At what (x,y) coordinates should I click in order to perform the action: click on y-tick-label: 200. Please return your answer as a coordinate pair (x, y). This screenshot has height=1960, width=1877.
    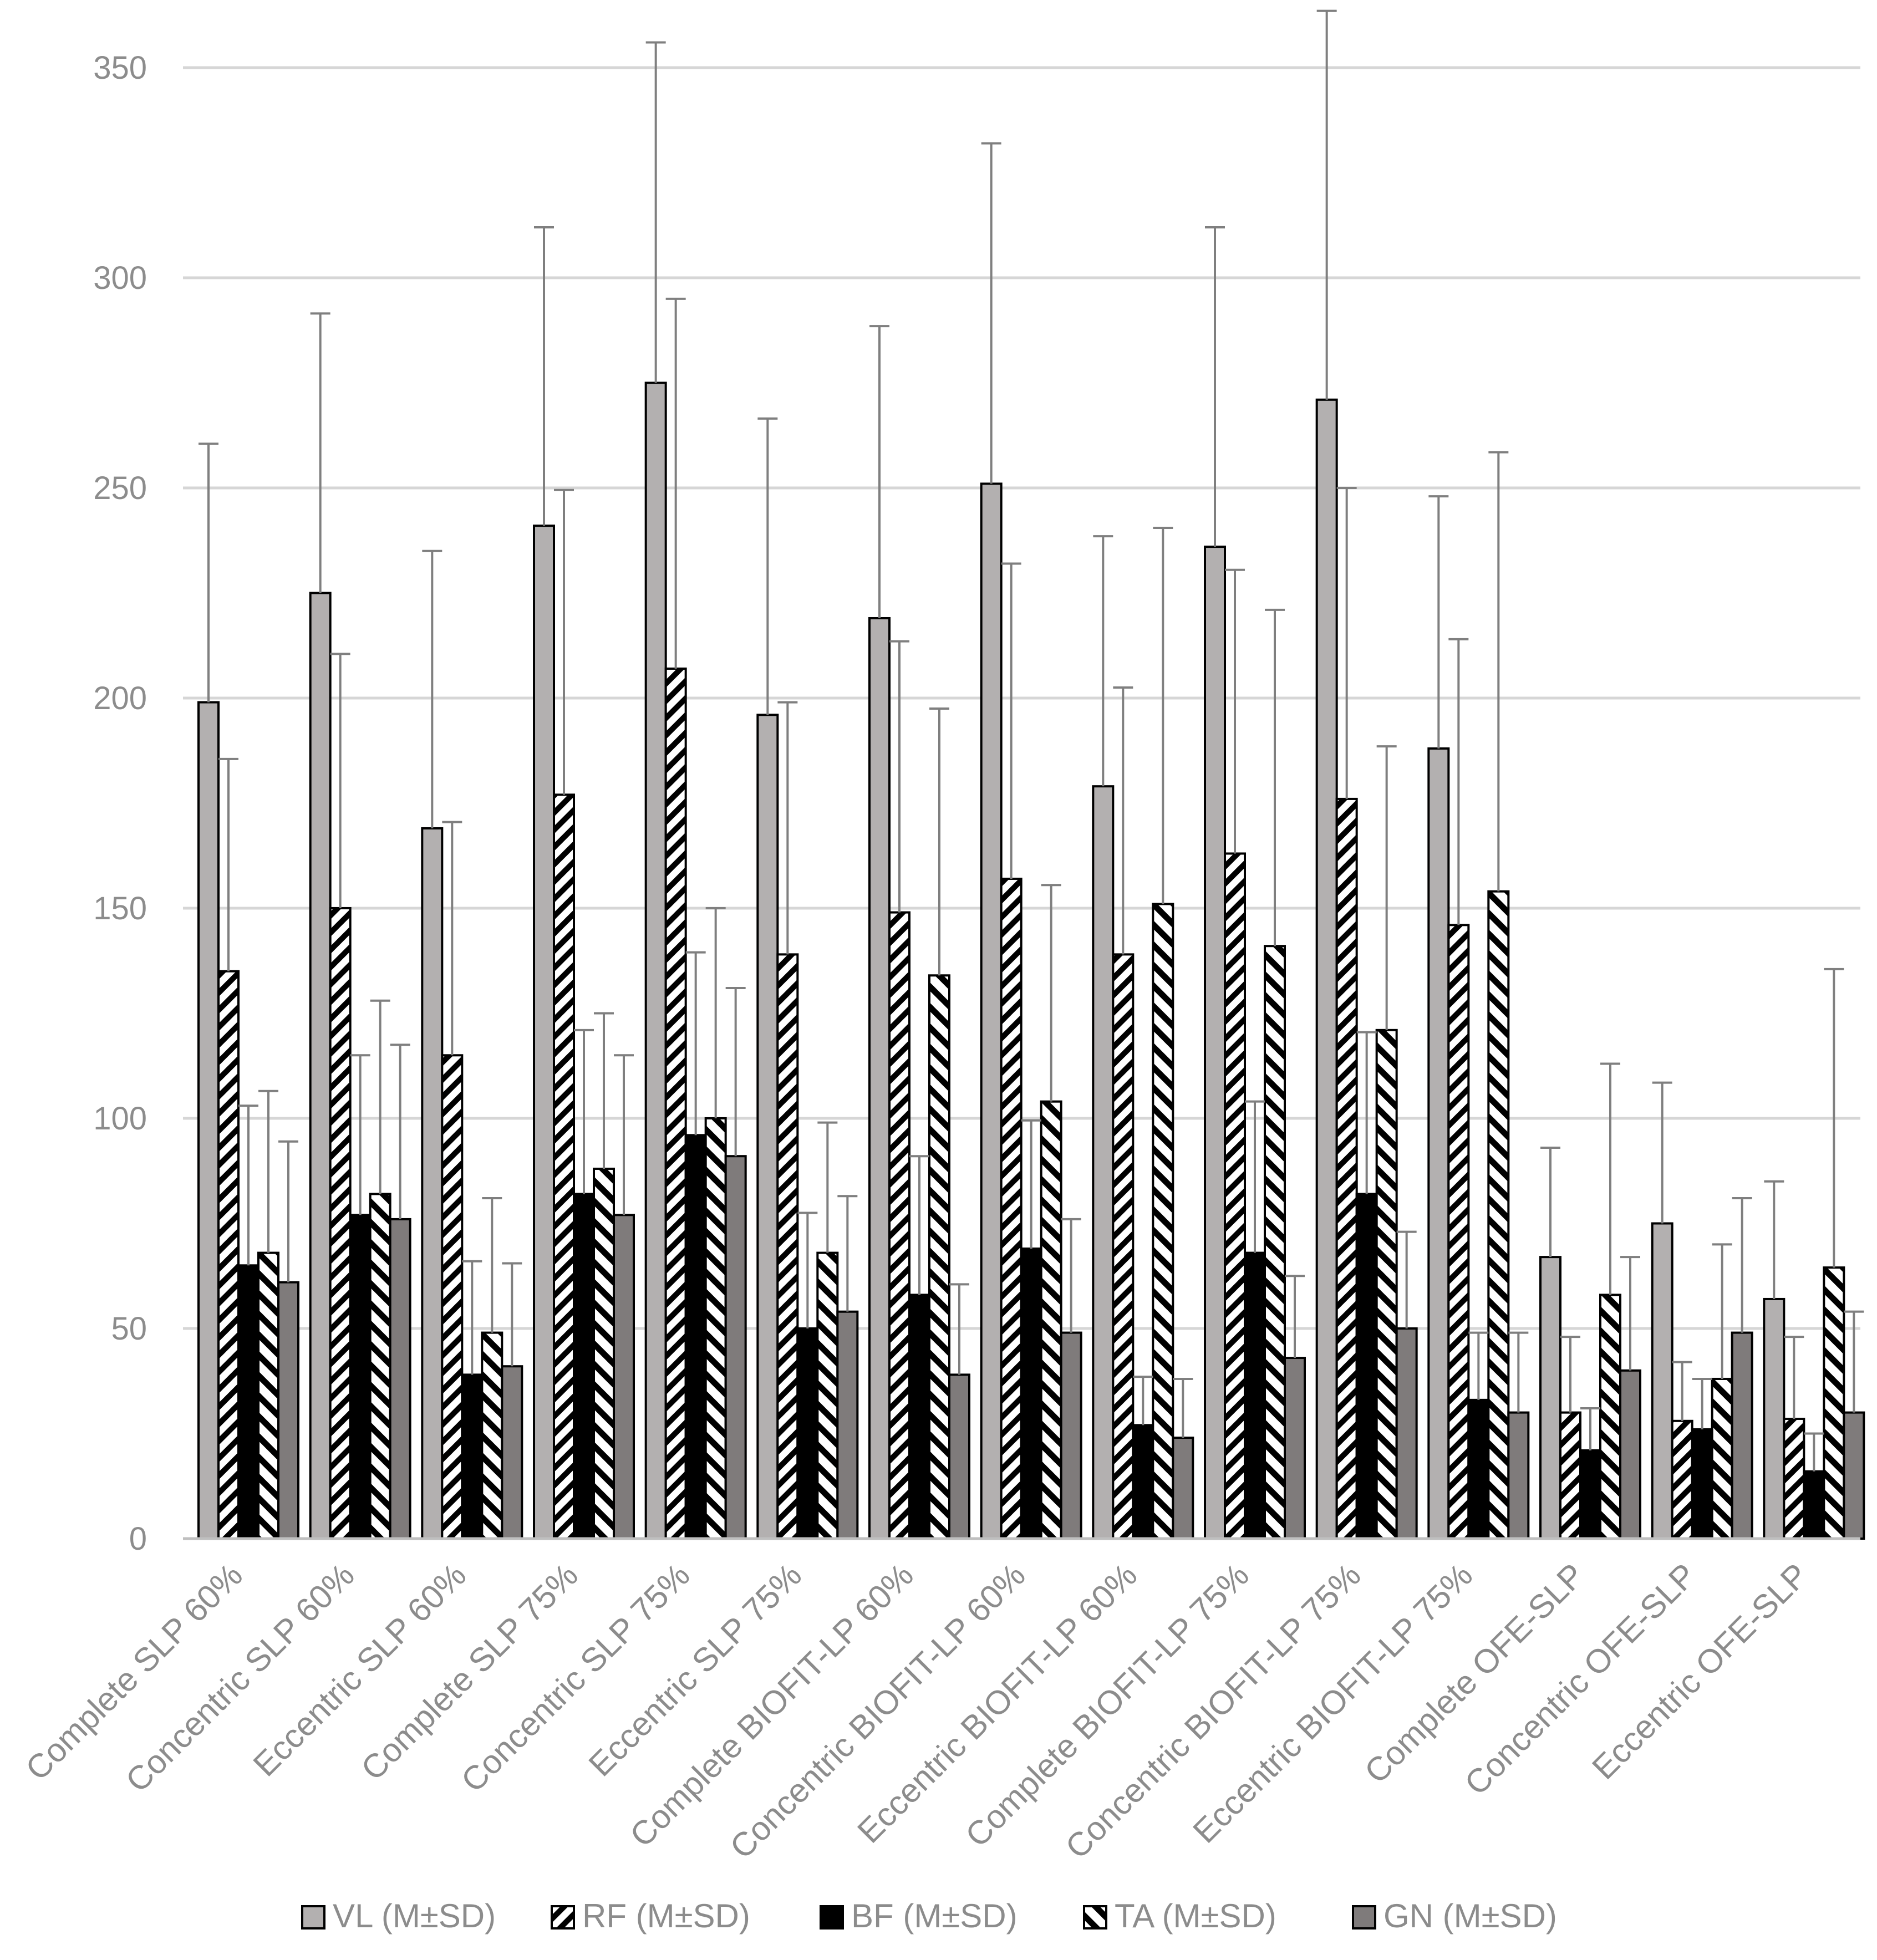
    Looking at the image, I should click on (120, 698).